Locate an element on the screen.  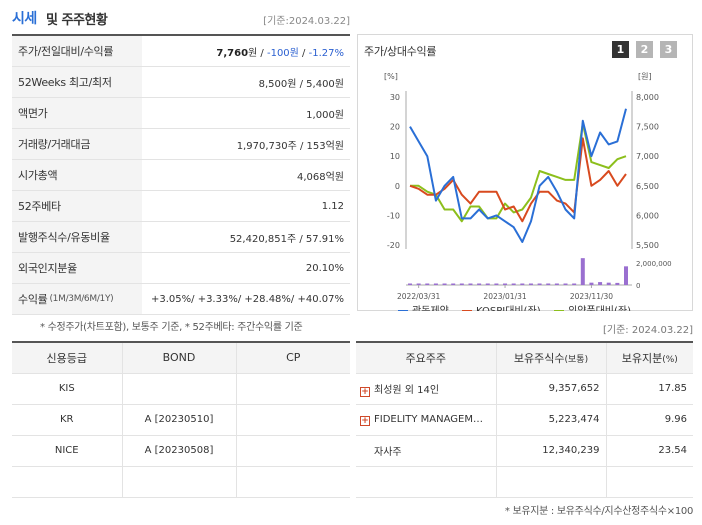
section-title-secondary: 및 주주현황 is located at coordinates (77, 20).